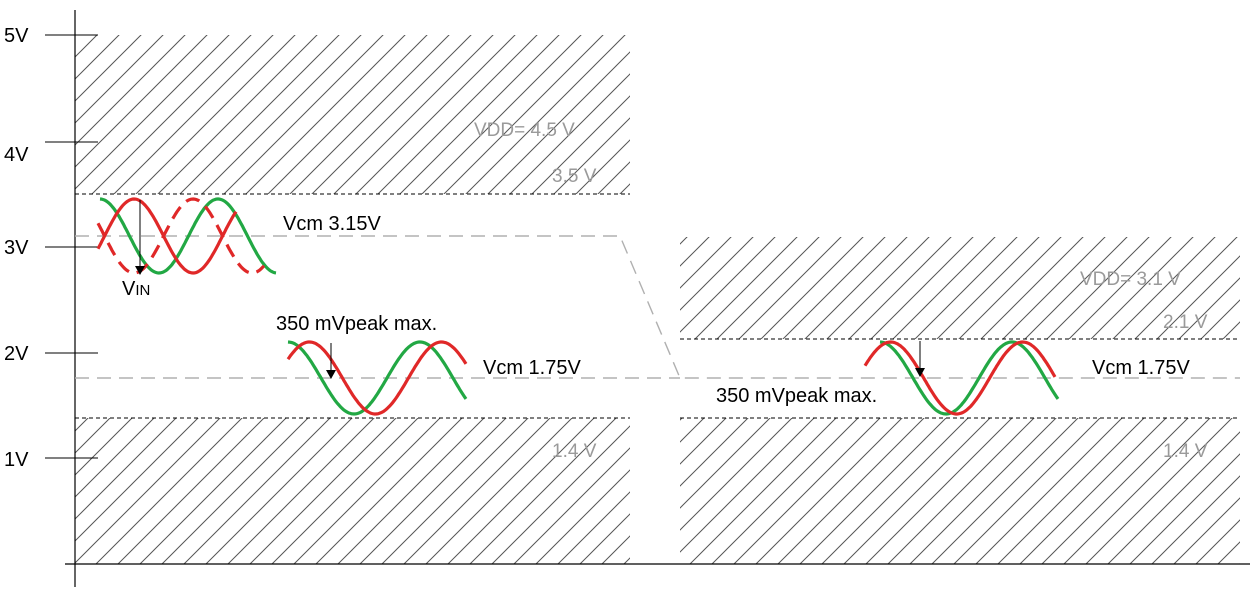 The width and height of the screenshot is (1250, 592). What do you see at coordinates (16, 155) in the screenshot?
I see `tick-label-4v: 4V` at bounding box center [16, 155].